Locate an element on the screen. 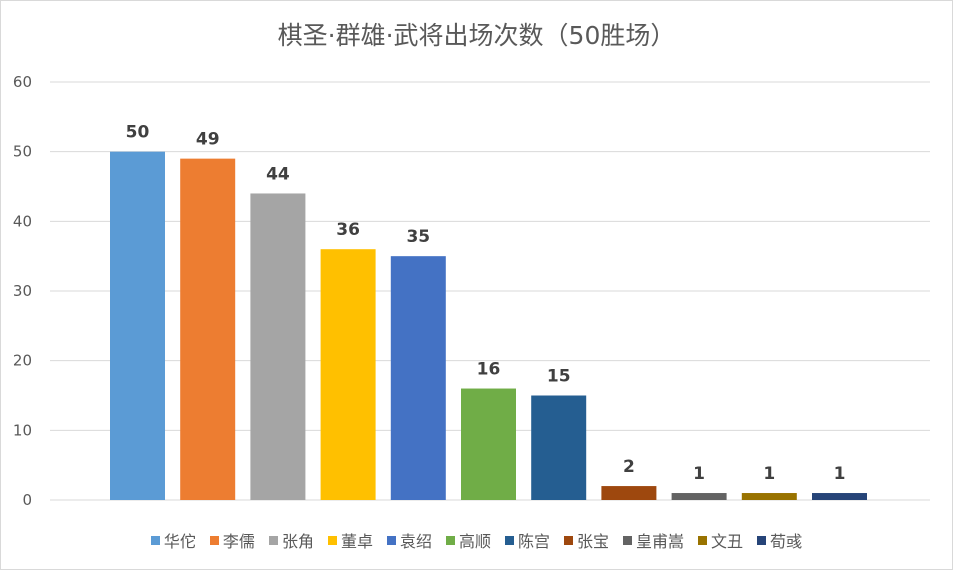  legend-label-2: 李儒 is located at coordinates (238, 541).